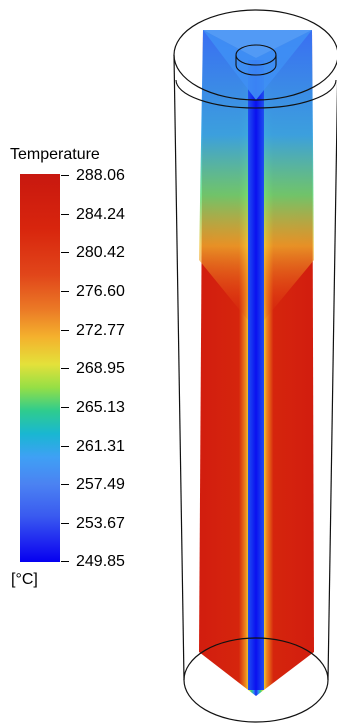 This screenshot has width=337, height=726. What do you see at coordinates (100, 291) in the screenshot?
I see `tick-label: 276.60` at bounding box center [100, 291].